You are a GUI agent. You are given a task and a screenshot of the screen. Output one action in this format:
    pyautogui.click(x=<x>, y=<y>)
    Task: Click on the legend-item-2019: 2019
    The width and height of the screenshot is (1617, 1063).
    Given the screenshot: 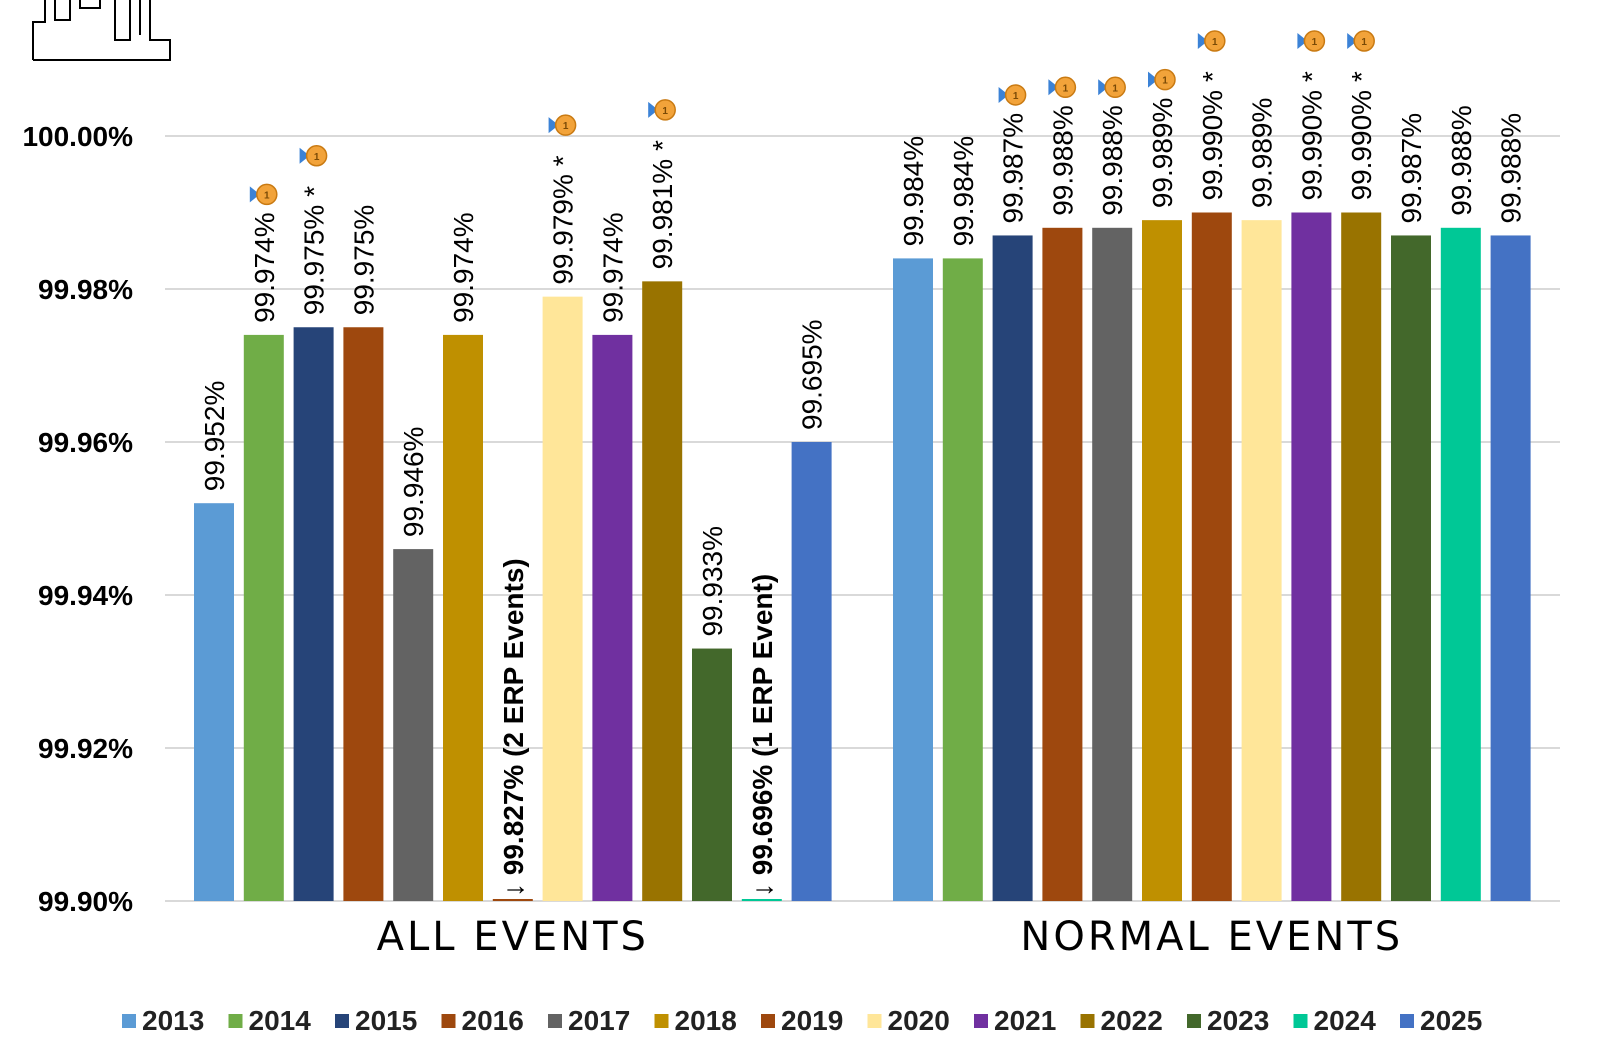 What is the action you would take?
    pyautogui.click(x=802, y=1020)
    